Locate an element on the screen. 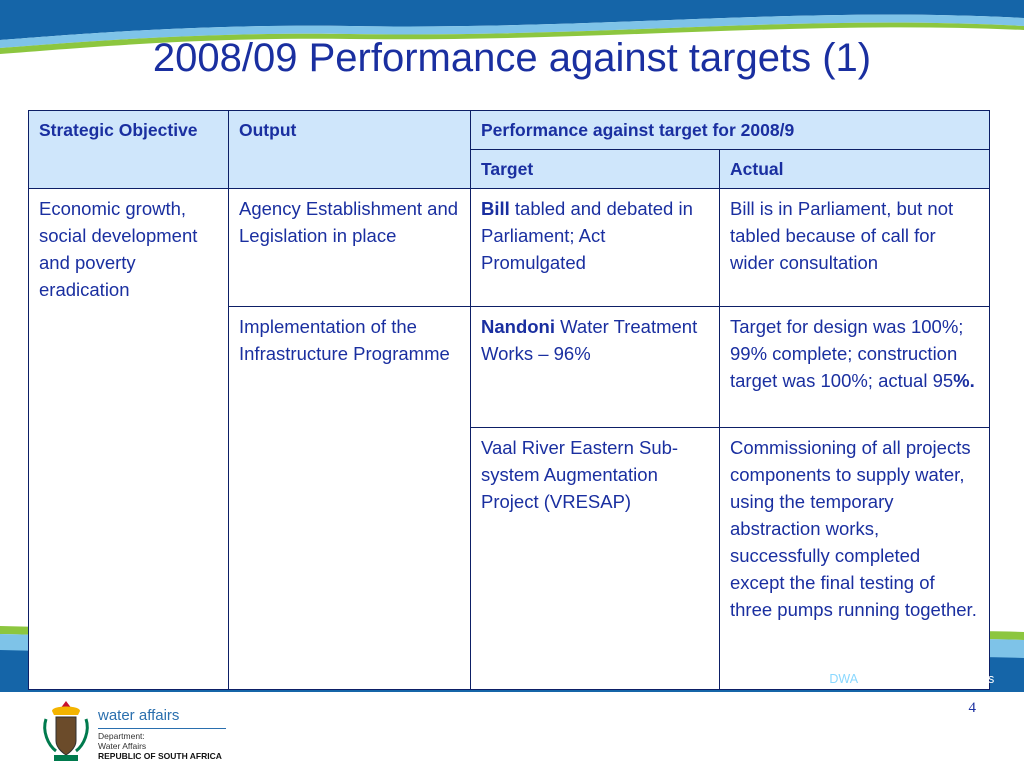  logo-country: REPUBLIC OF SOUTH AFRICA is located at coordinates (160, 756).